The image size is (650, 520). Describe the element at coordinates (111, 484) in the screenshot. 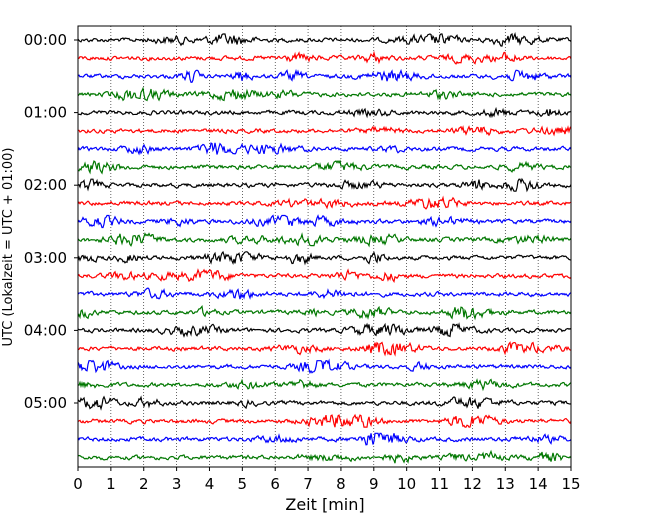

I see `x-tick-label: 1` at that location.